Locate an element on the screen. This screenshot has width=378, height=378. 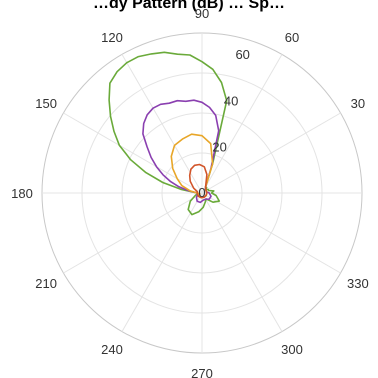
radial-labels: 20 40 60 0 is located at coordinates (224, 123).